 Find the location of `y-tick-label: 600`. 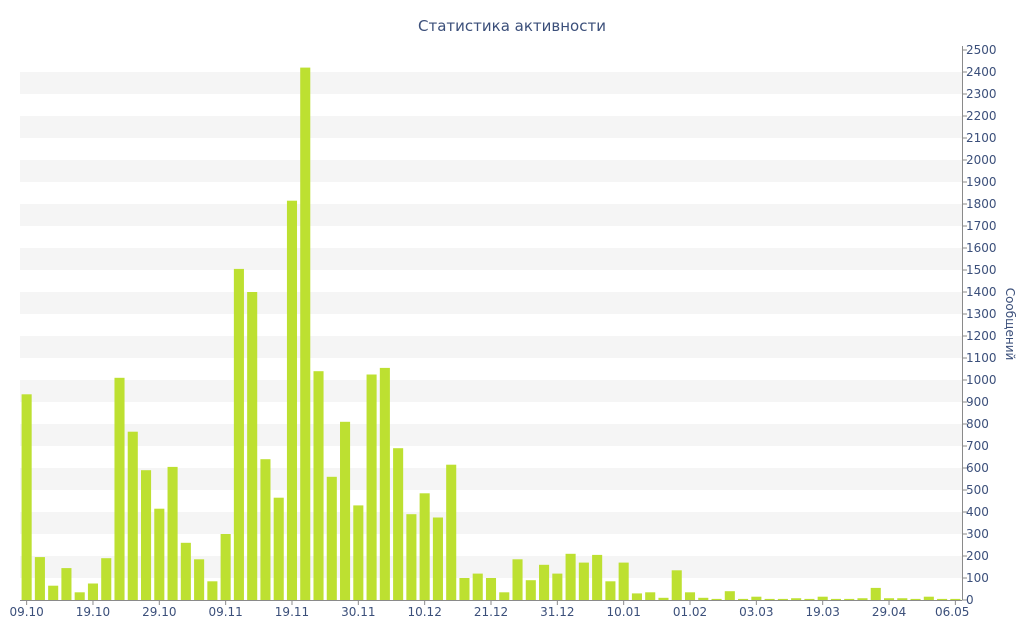

y-tick-label: 600 is located at coordinates (977, 468).